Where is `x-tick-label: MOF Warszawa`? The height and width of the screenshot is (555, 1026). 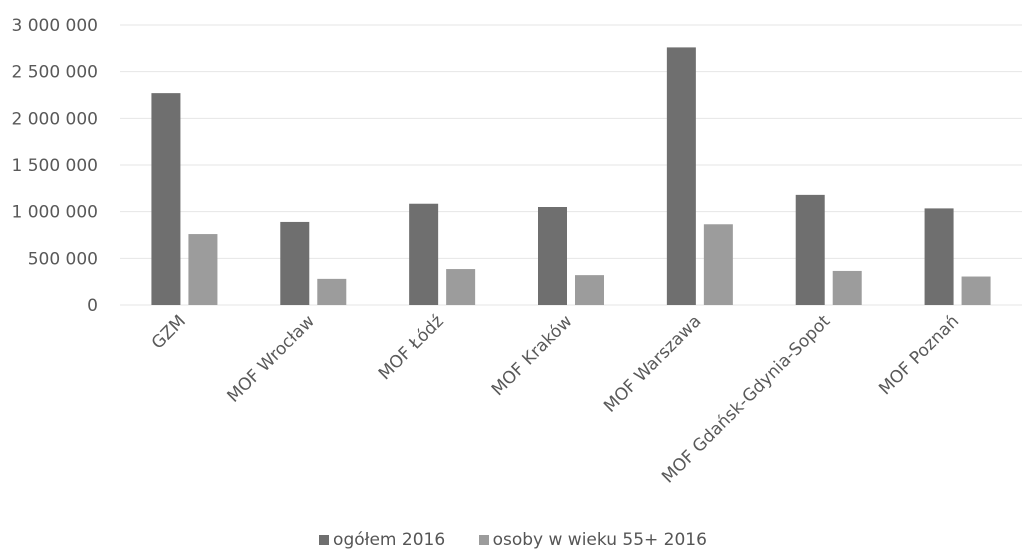
x-tick-label: MOF Warszawa is located at coordinates (652, 363).